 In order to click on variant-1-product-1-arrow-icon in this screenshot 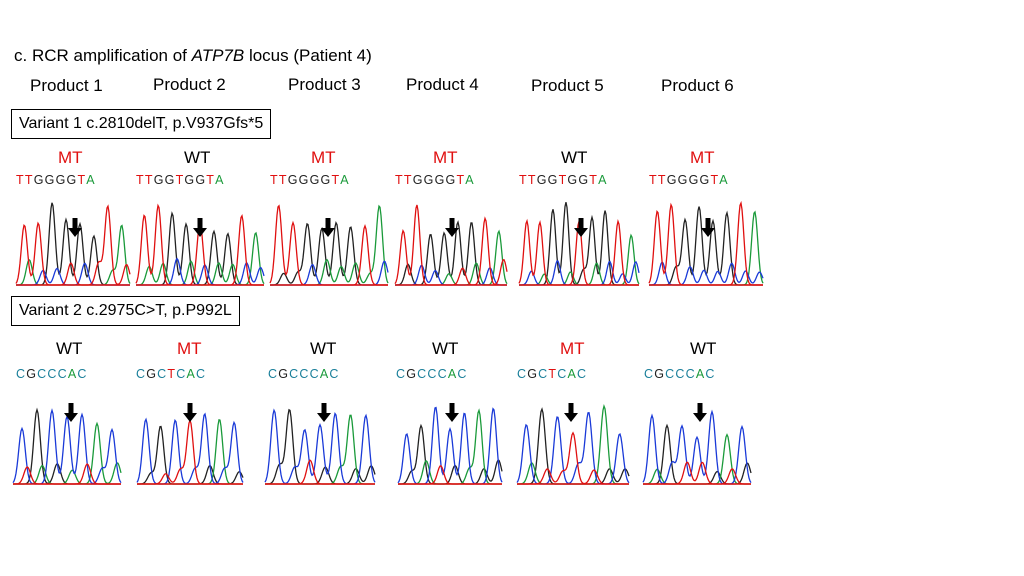, I will do `click(75, 227)`.